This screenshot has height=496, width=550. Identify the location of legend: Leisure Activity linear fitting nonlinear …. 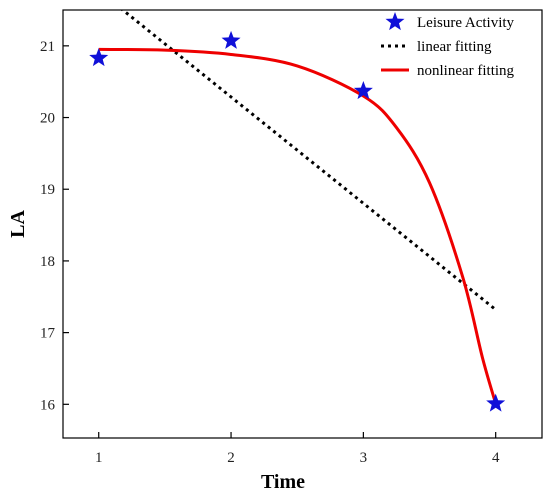
(448, 45).